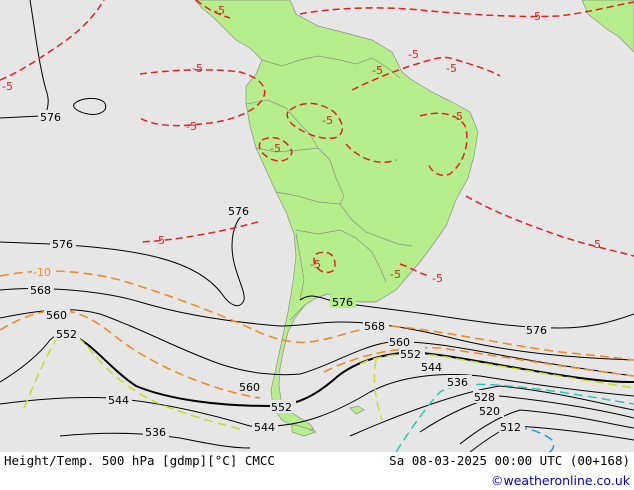 The height and width of the screenshot is (490, 634). Describe the element at coordinates (275, 148) in the screenshot. I see `temp-label-minus5-6: -5` at that location.